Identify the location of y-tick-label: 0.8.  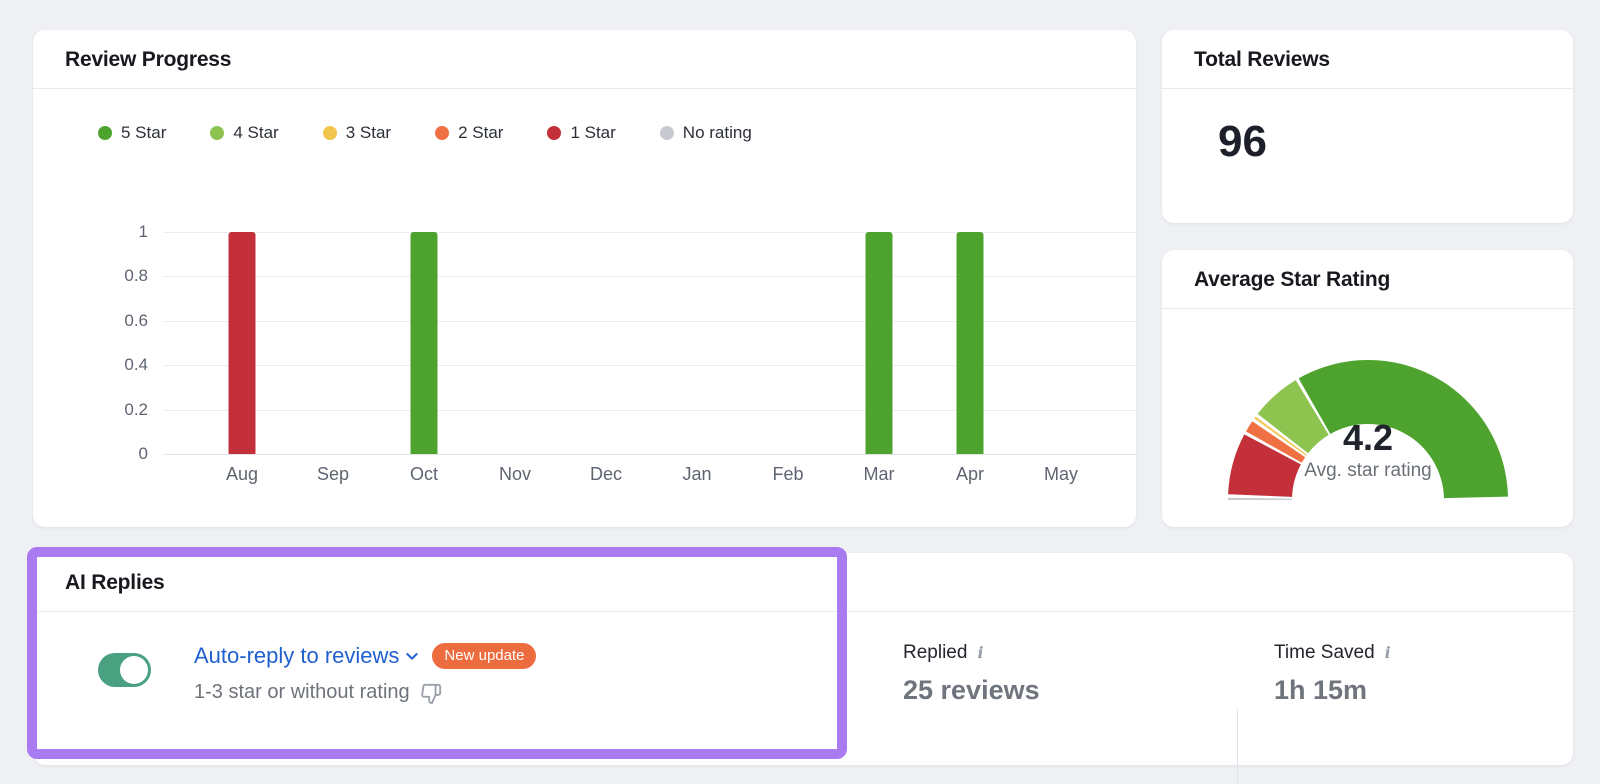
(136, 276).